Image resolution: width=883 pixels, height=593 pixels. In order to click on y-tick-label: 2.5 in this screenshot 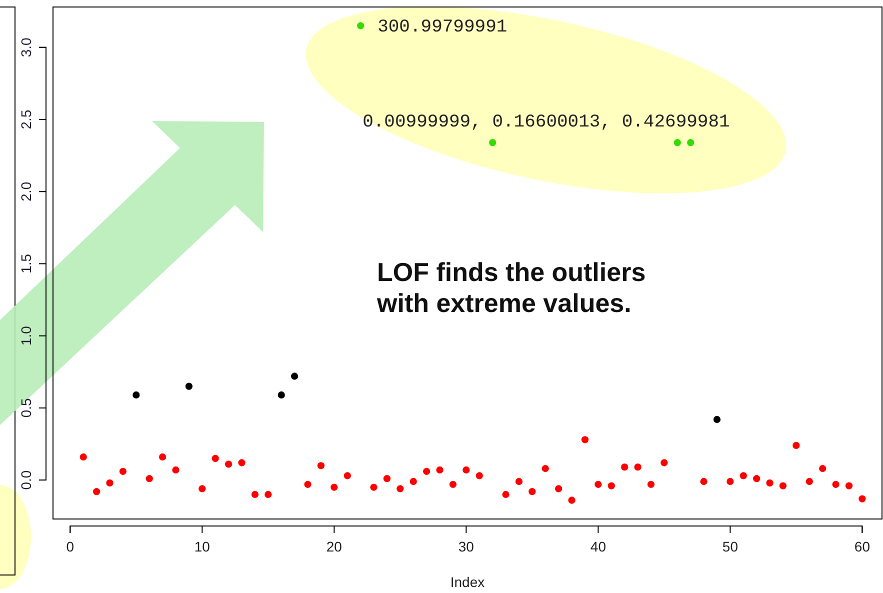, I will do `click(26, 120)`.